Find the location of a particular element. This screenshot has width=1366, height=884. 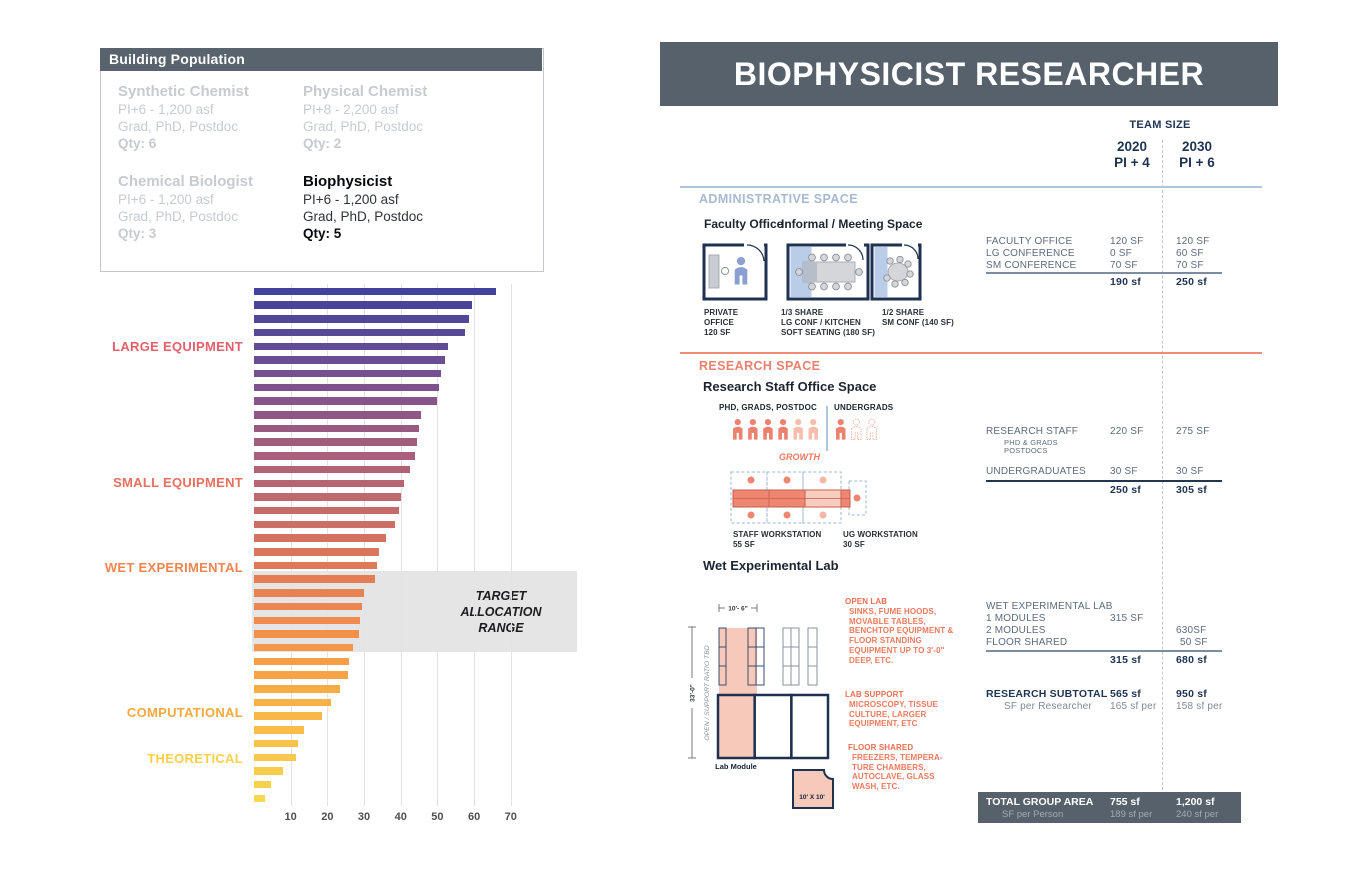

table-row: LG CONFERENCE 0 SF 60 SF is located at coordinates (1095, 253).